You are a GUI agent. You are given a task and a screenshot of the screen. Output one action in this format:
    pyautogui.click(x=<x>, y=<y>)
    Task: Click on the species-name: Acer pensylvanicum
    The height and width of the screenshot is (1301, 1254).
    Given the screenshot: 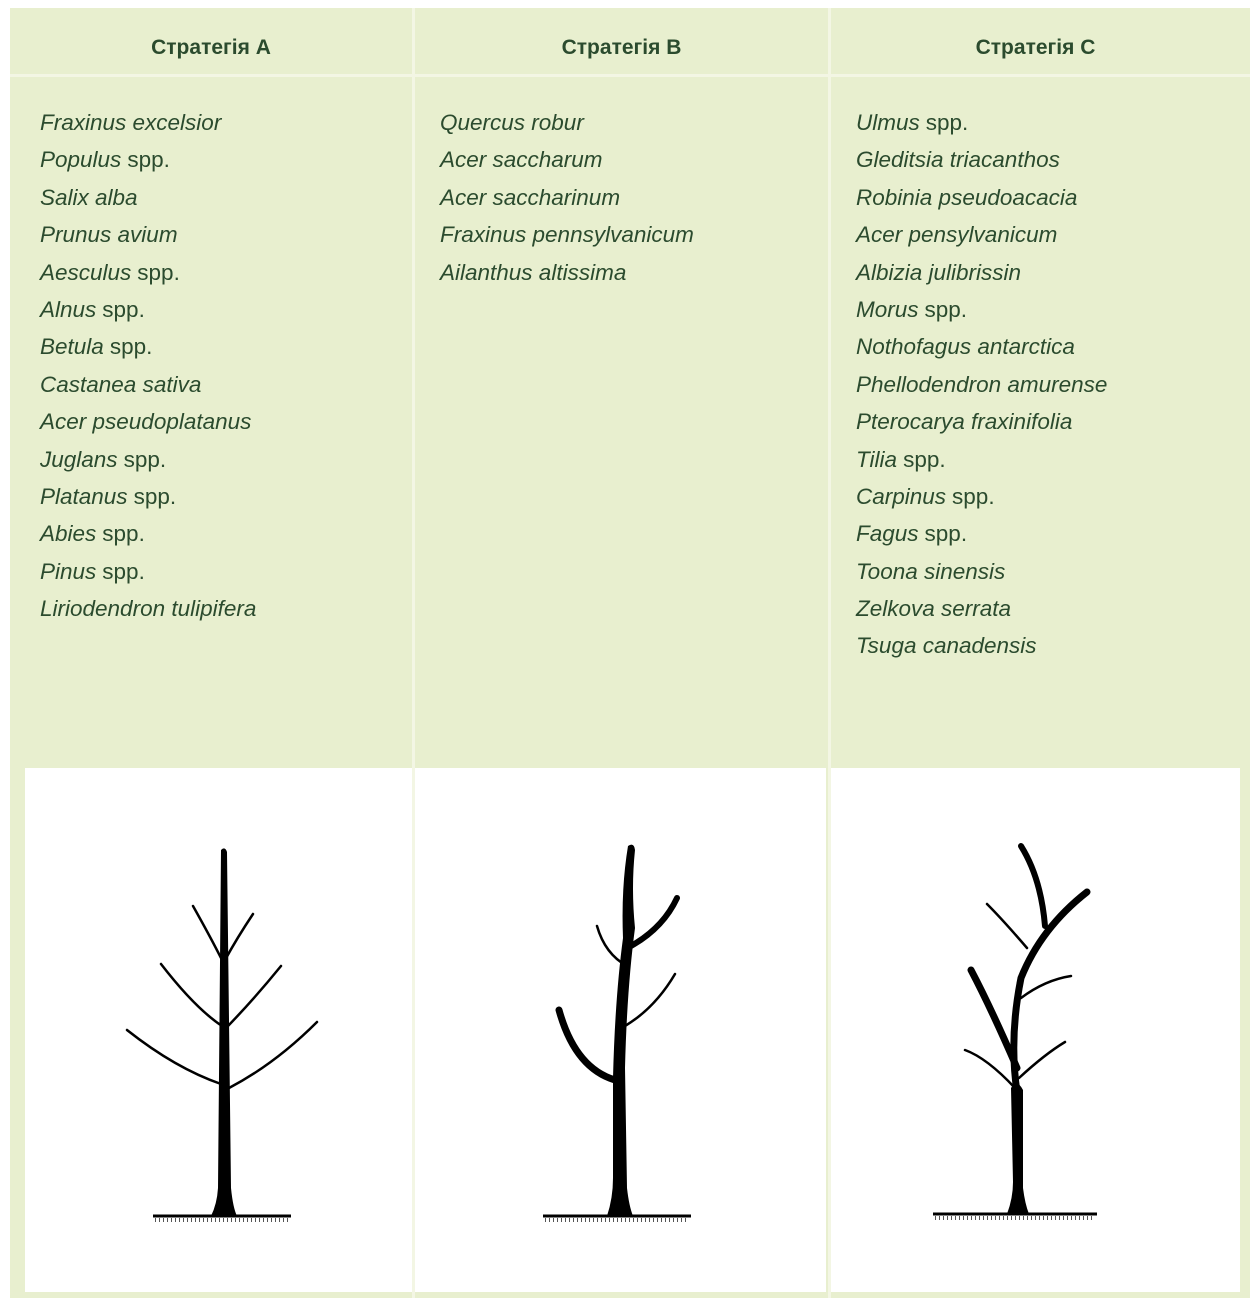 What is the action you would take?
    pyautogui.click(x=957, y=235)
    